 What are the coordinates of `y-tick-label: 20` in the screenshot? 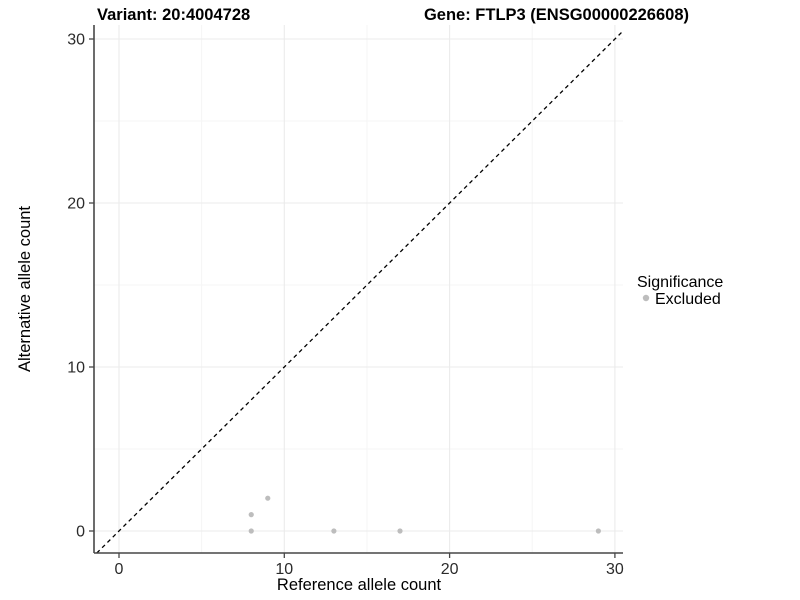 It's located at (76, 204).